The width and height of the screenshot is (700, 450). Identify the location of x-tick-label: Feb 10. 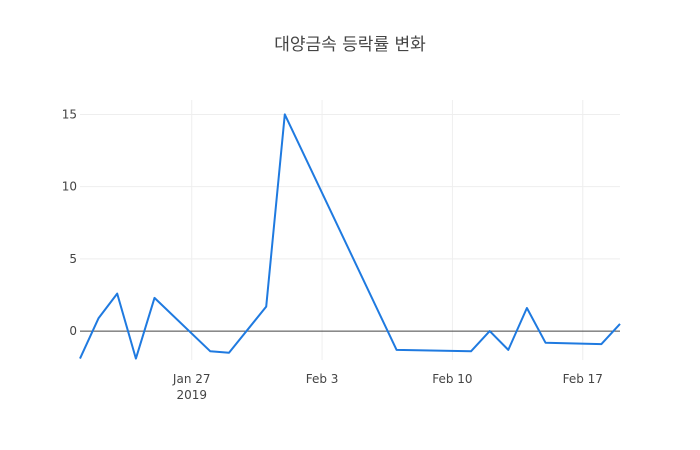
(452, 379).